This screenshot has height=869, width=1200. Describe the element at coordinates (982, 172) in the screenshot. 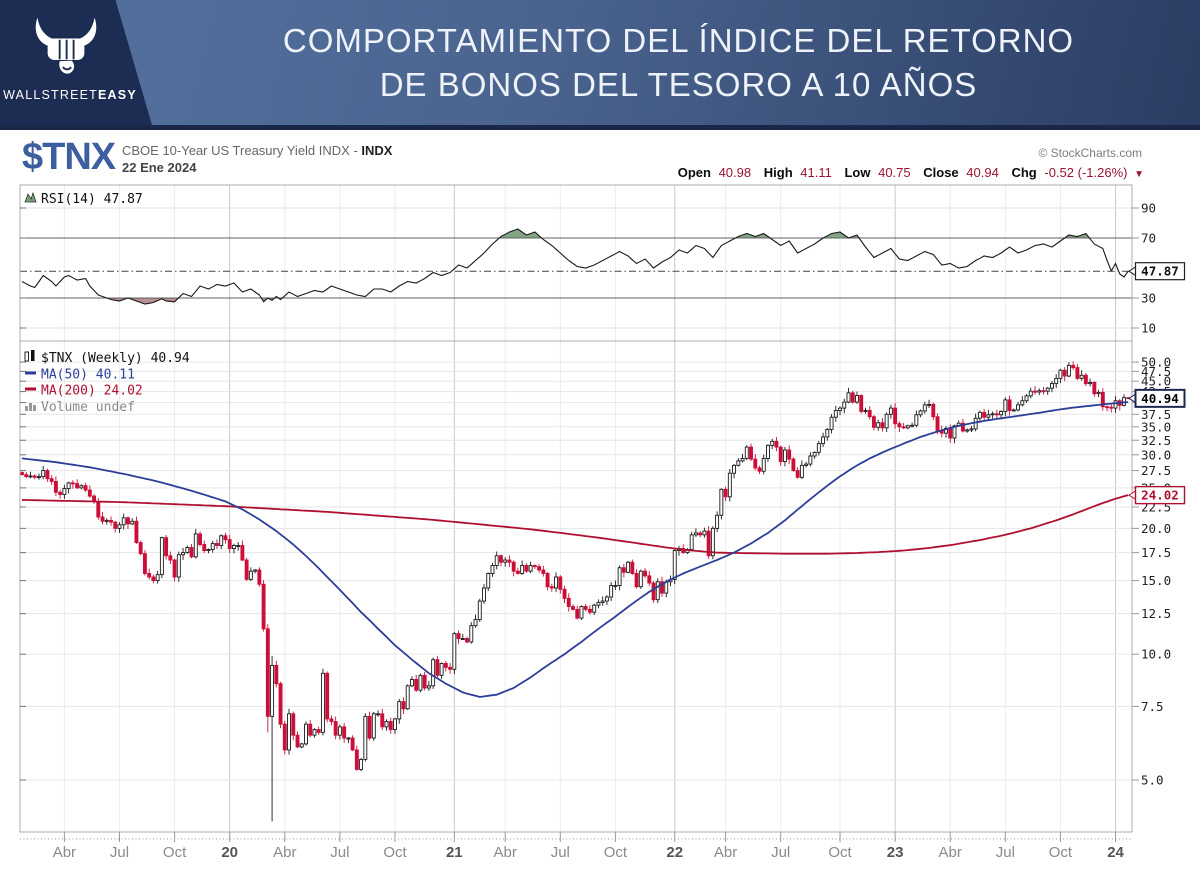

I see `close-value: 40.94` at that location.